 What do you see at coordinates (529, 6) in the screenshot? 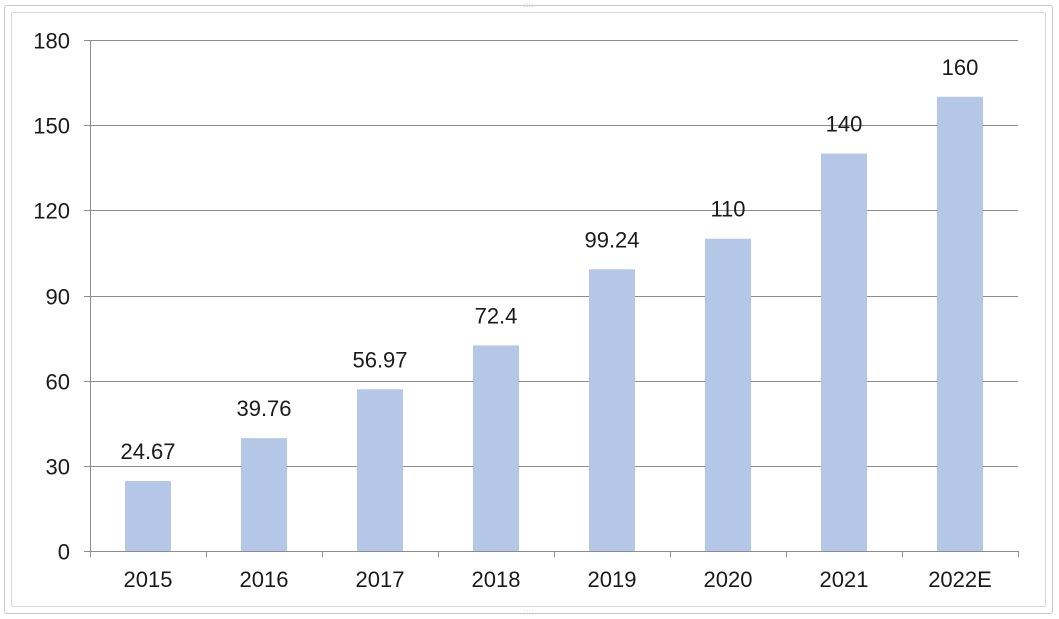
I see `top-resize-handle: ::::` at bounding box center [529, 6].